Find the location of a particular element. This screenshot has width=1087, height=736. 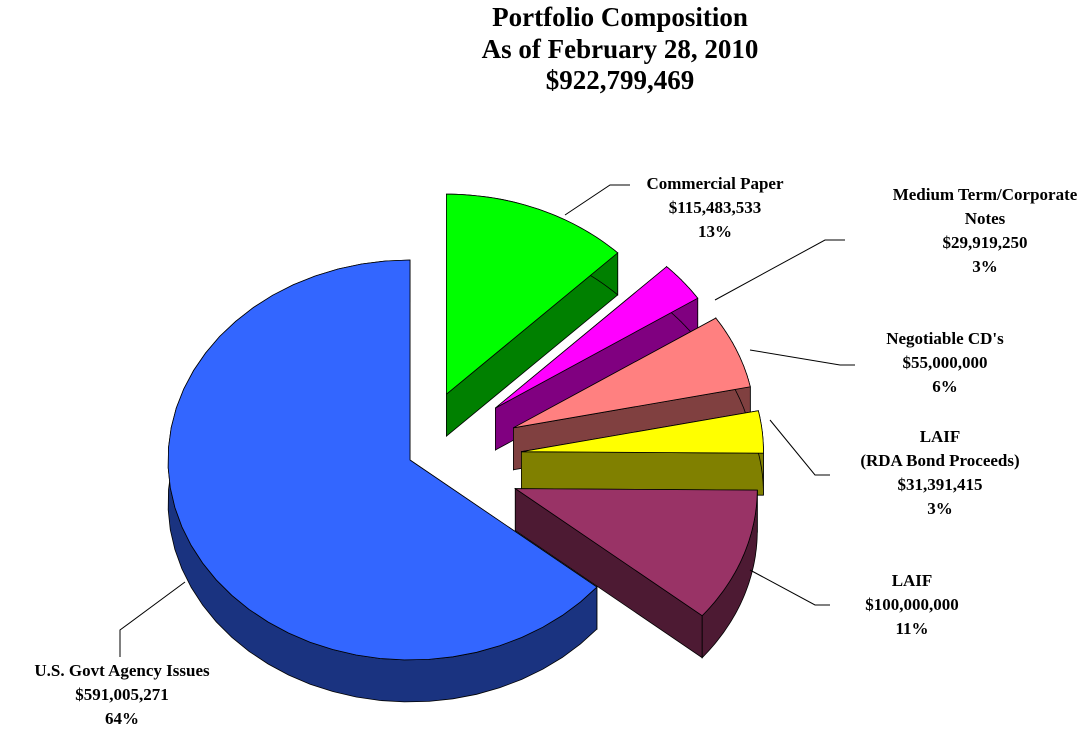

slice-percent: 11% is located at coordinates (911, 628).